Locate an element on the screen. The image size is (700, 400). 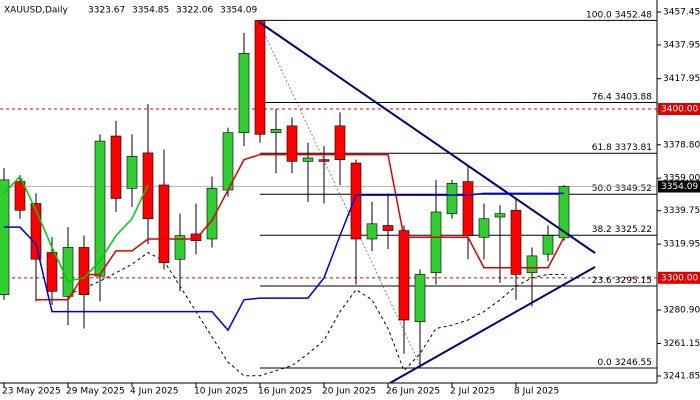
fib-label: 61.8 3373.81 is located at coordinates (622, 148).